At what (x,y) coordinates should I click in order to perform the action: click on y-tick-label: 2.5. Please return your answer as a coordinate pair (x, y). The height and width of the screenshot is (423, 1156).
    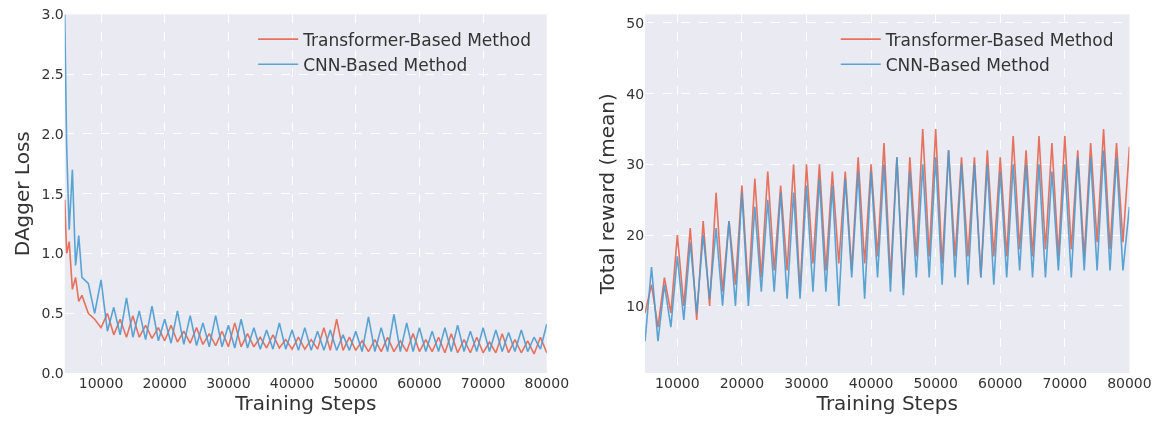
    Looking at the image, I should click on (52, 74).